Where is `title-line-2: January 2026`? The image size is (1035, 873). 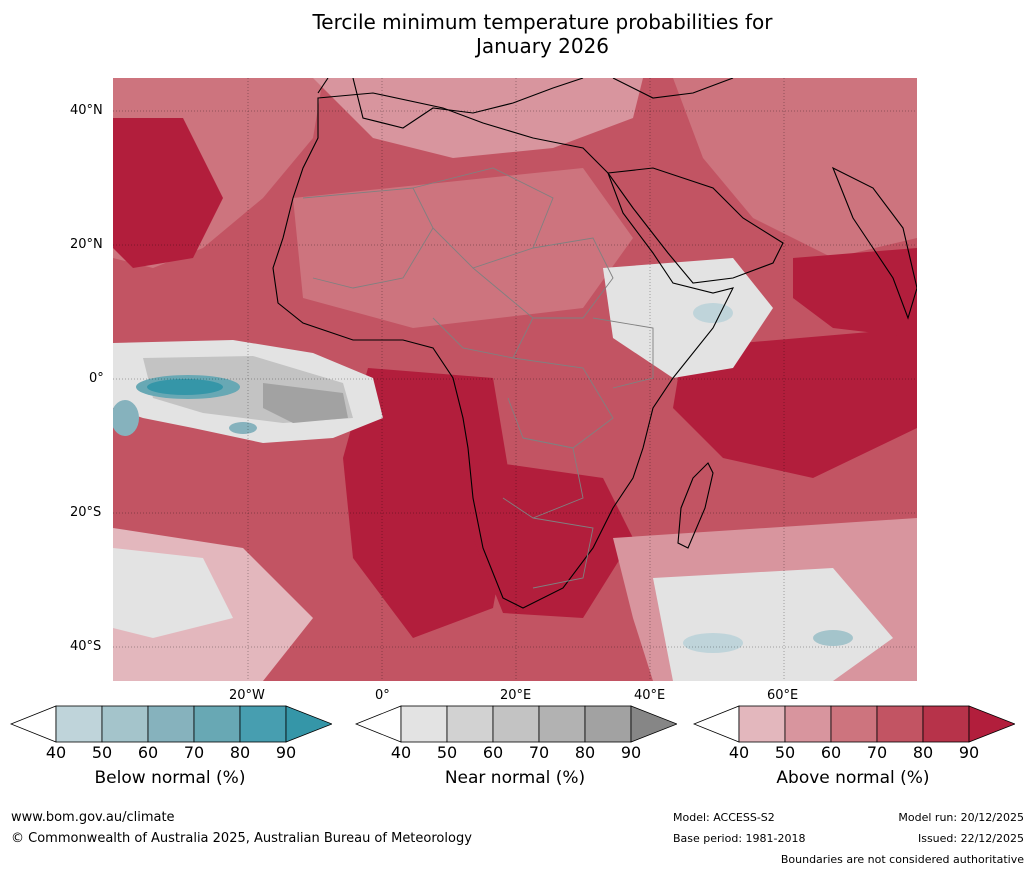
title-line-2: January 2026 is located at coordinates (542, 46).